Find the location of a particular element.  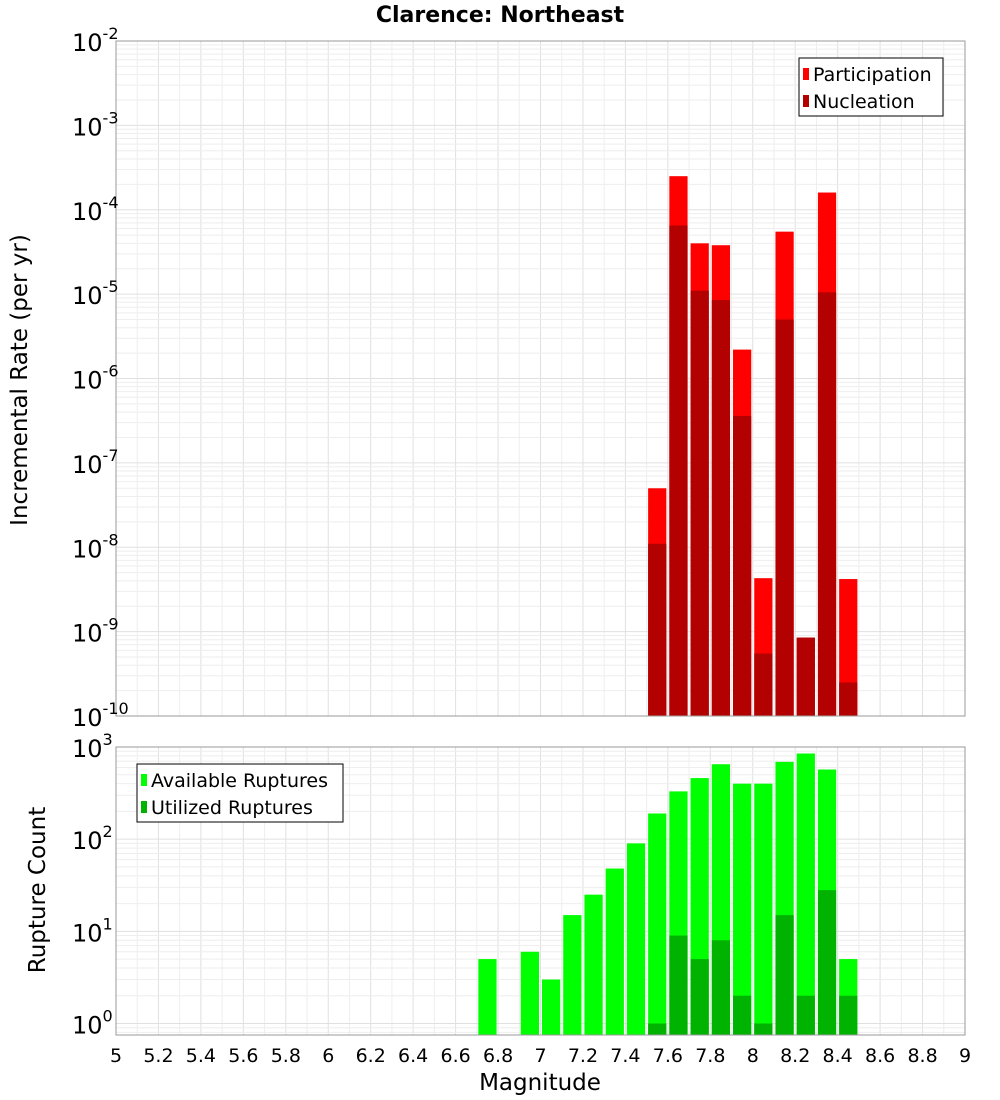

chart-title: Clarence: Northeast is located at coordinates (500, 15).